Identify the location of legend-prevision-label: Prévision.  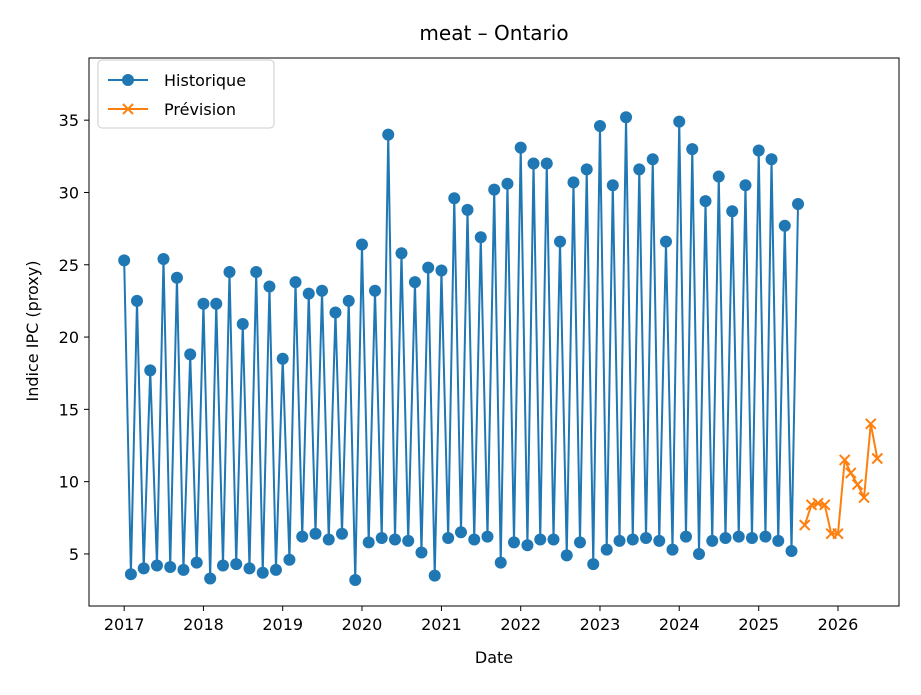
(200, 109).